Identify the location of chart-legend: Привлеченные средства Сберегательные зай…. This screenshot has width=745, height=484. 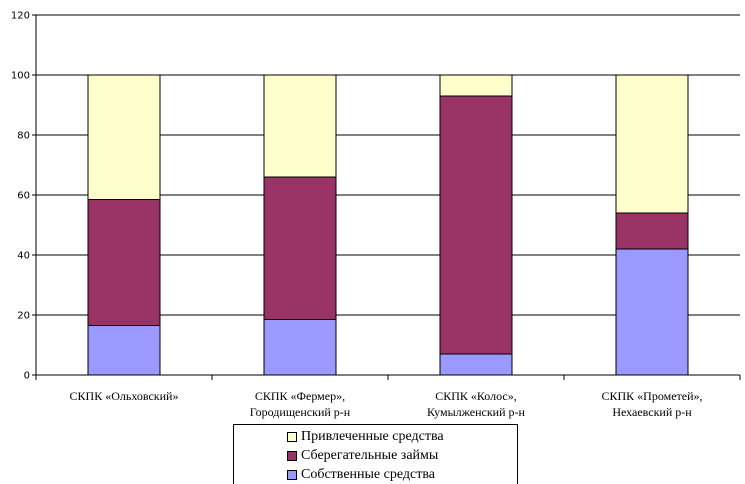
(375, 454).